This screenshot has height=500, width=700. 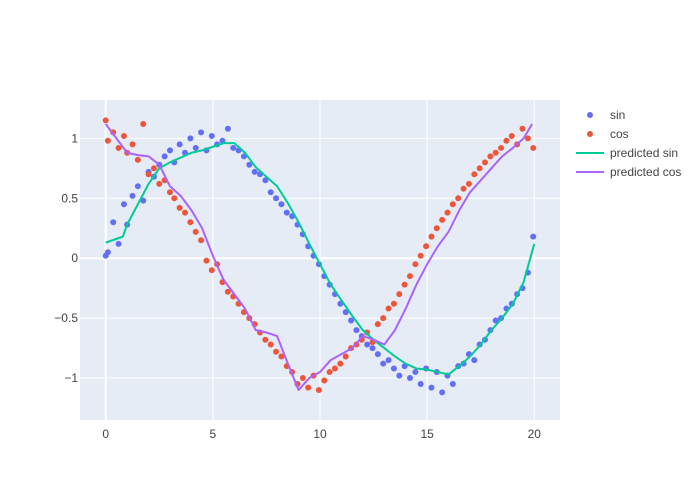 What do you see at coordinates (608, 134) in the screenshot?
I see `legend-item-cos: cos` at bounding box center [608, 134].